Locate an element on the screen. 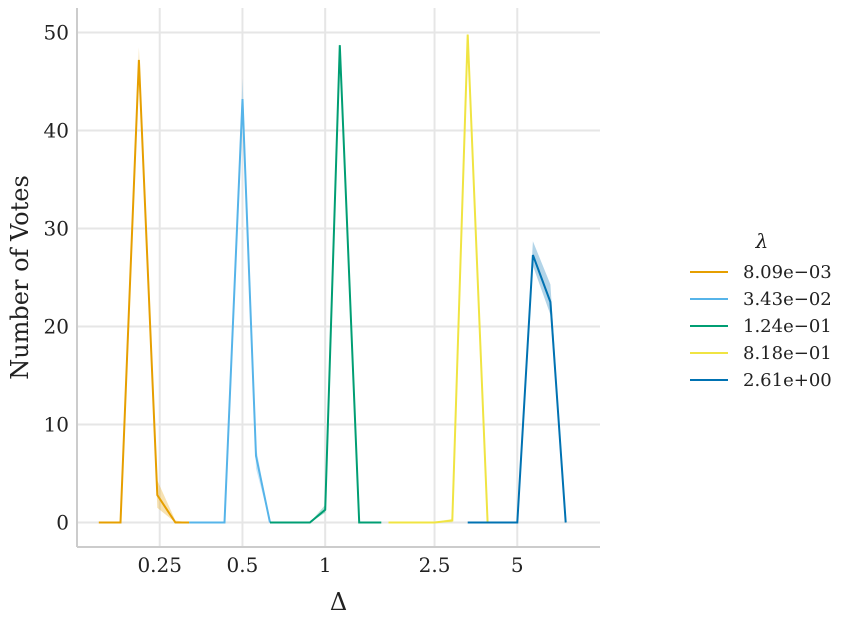  x-tick-label: 2.5 is located at coordinates (435, 565).